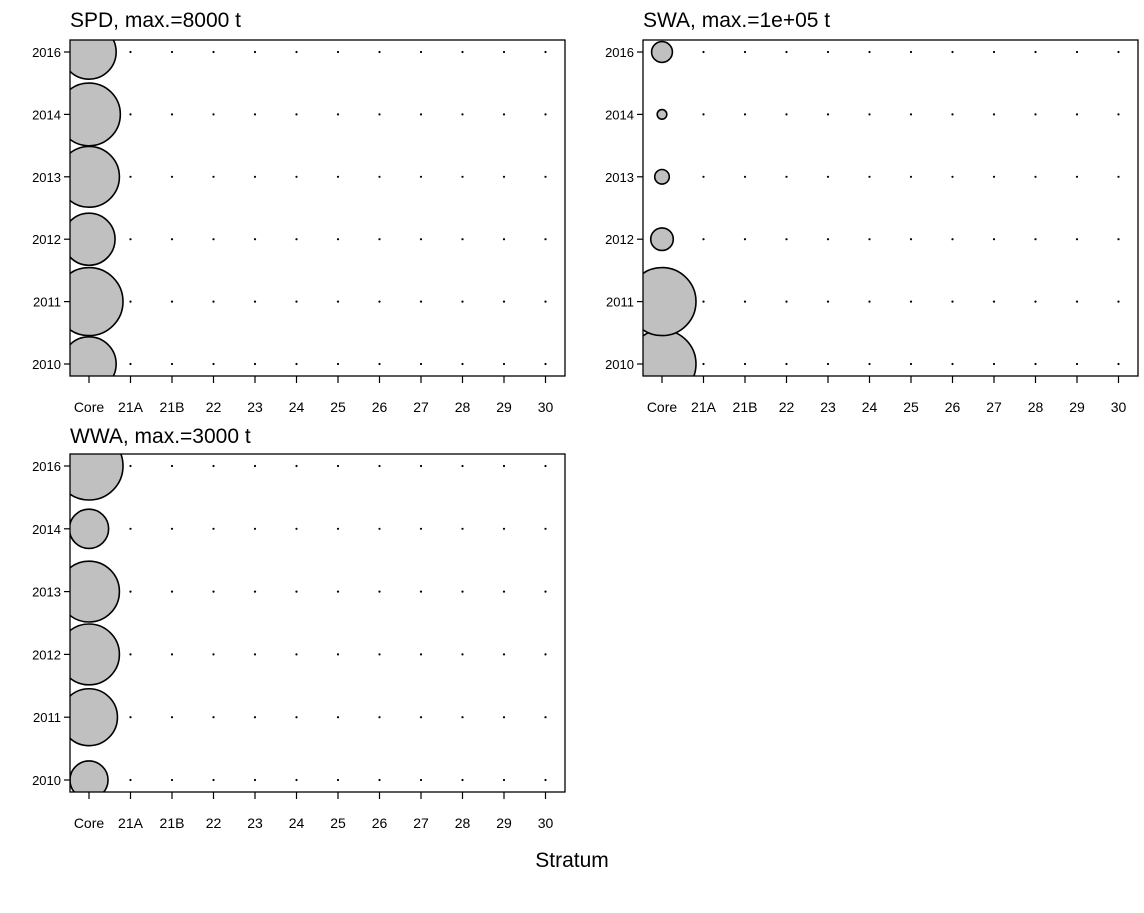  I want to click on panel-title: WWA, max.=3000 t, so click(160, 436).